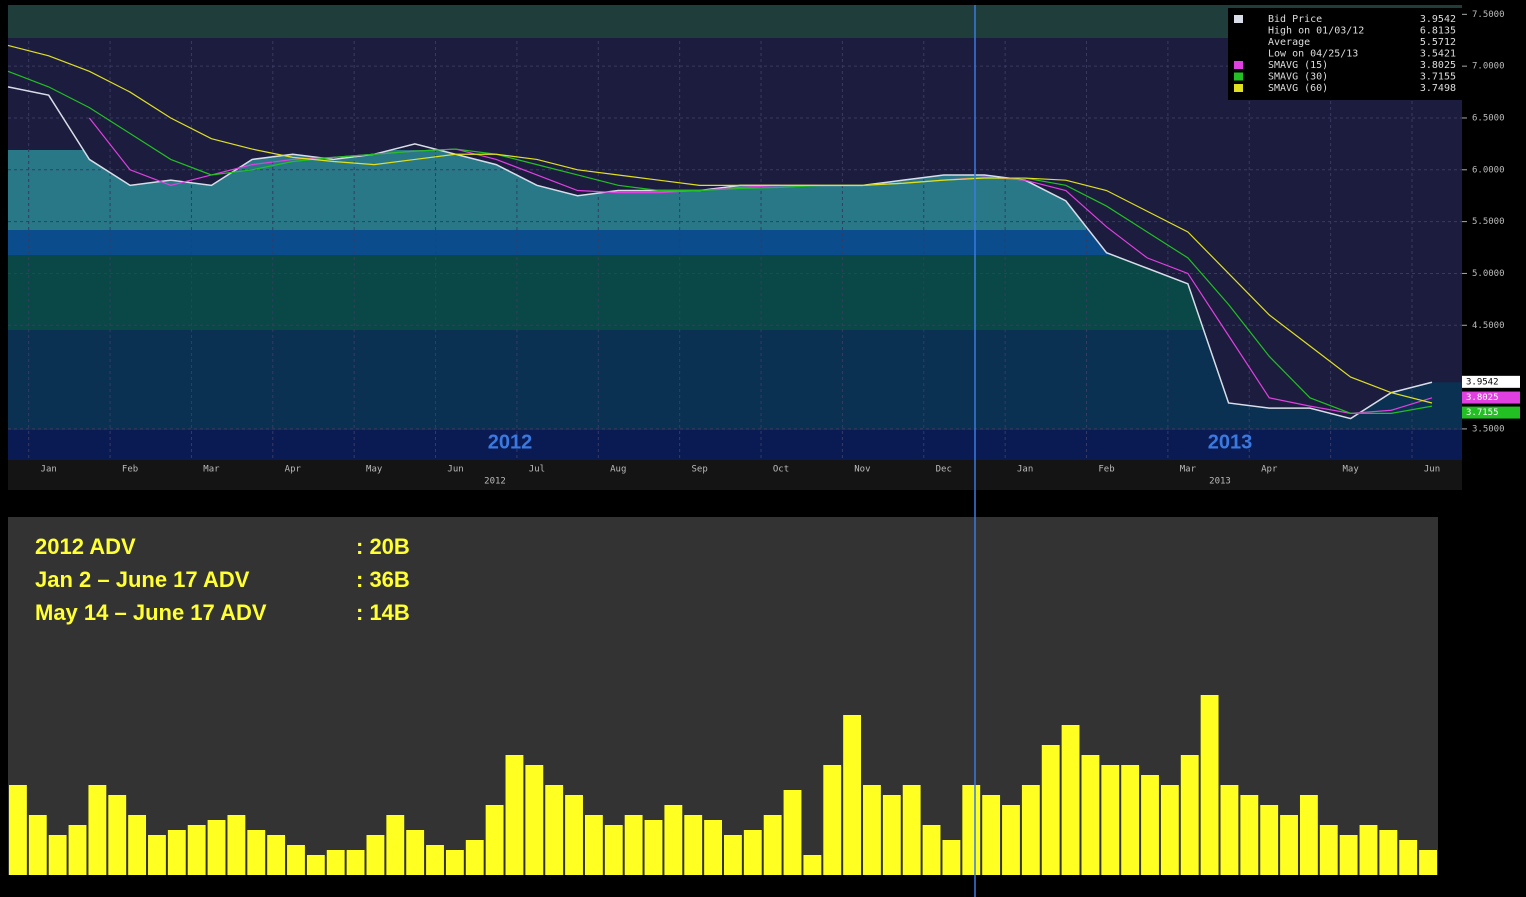 This screenshot has height=897, width=1526. Describe the element at coordinates (618, 470) in the screenshot. I see `x-tick-label: Aug` at that location.